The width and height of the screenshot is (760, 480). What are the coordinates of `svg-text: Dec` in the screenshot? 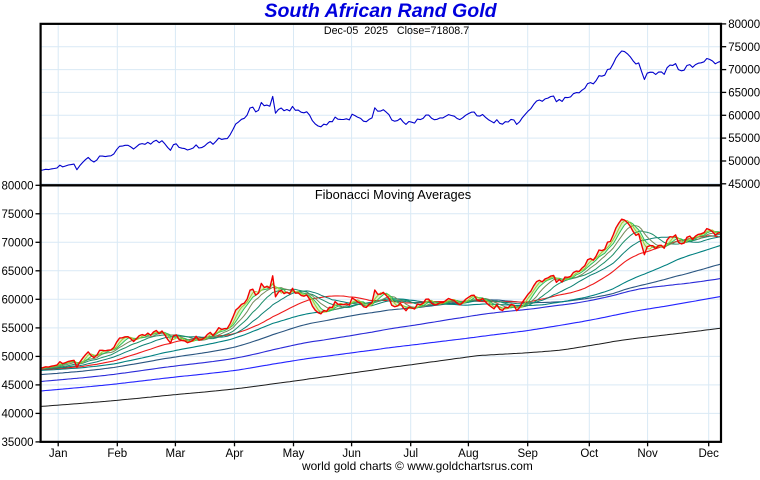 It's located at (708, 454).